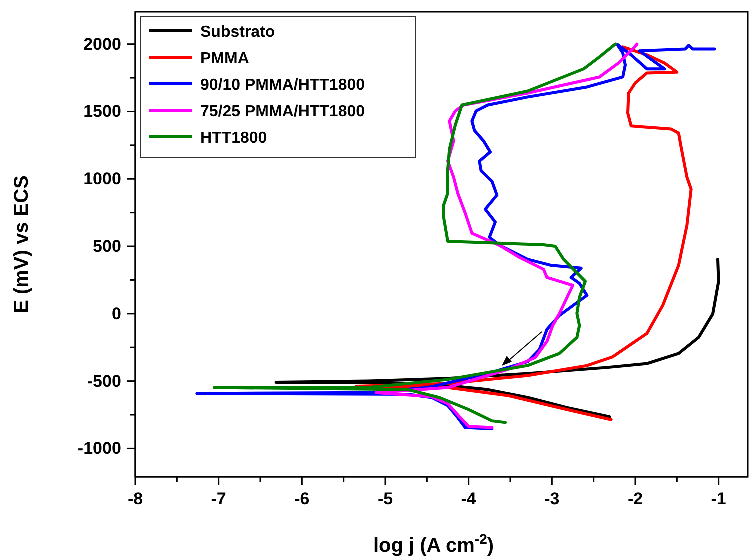 The width and height of the screenshot is (750, 558). I want to click on x-tick-label: -1, so click(718, 499).